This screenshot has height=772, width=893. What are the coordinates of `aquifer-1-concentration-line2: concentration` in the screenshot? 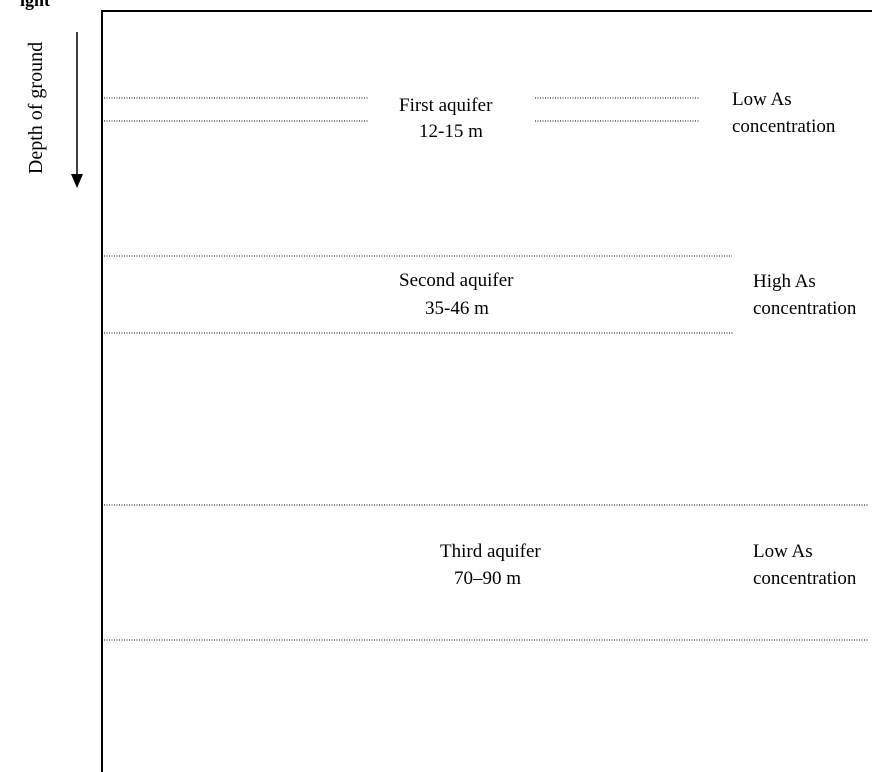 It's located at (784, 126).